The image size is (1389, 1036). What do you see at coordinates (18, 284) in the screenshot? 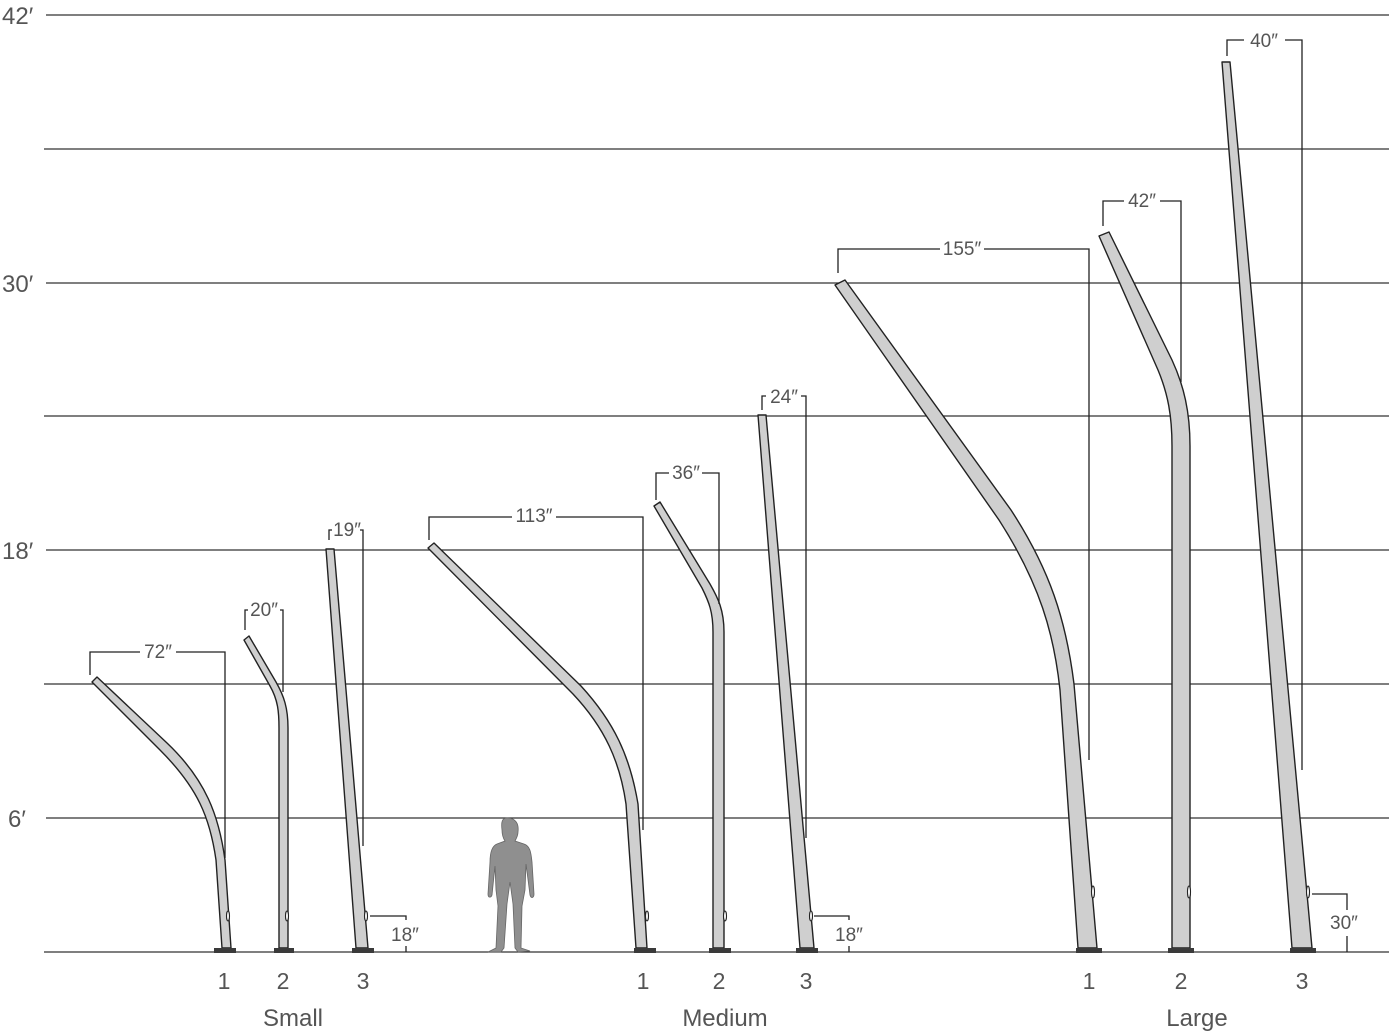
I see `scale-label-30: 30′` at bounding box center [18, 284].